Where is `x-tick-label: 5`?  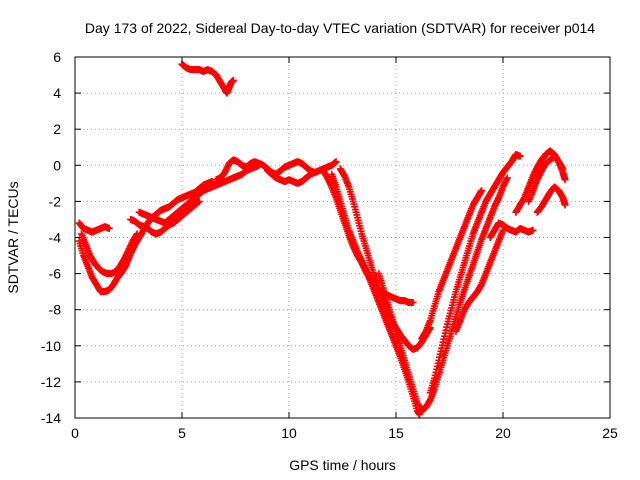 x-tick-label: 5 is located at coordinates (182, 433).